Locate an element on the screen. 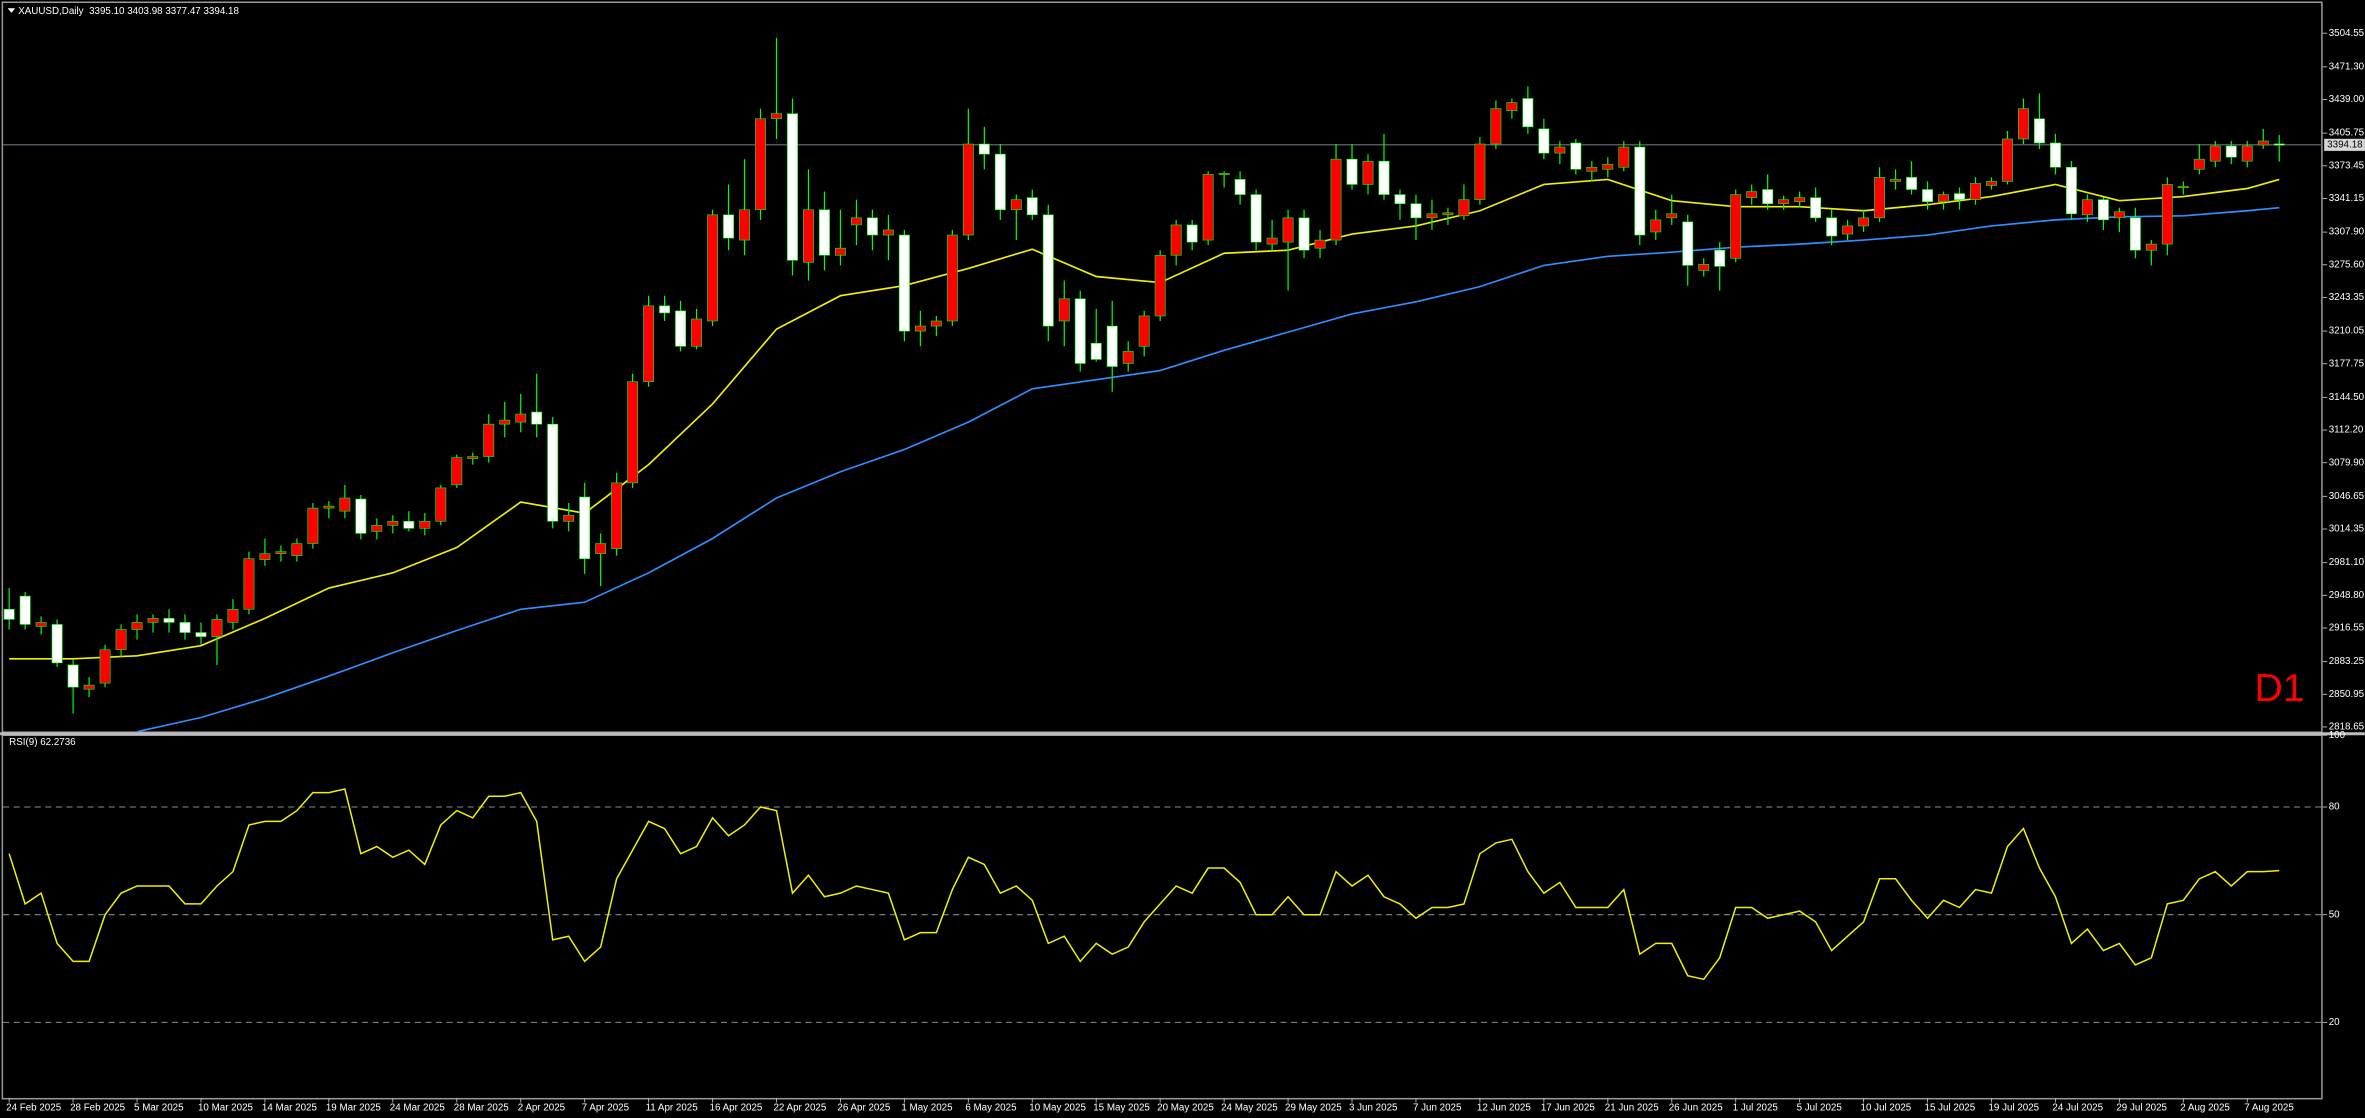 The height and width of the screenshot is (1118, 2365). x-tick-label: 7 Aug 2025 is located at coordinates (2269, 1107).